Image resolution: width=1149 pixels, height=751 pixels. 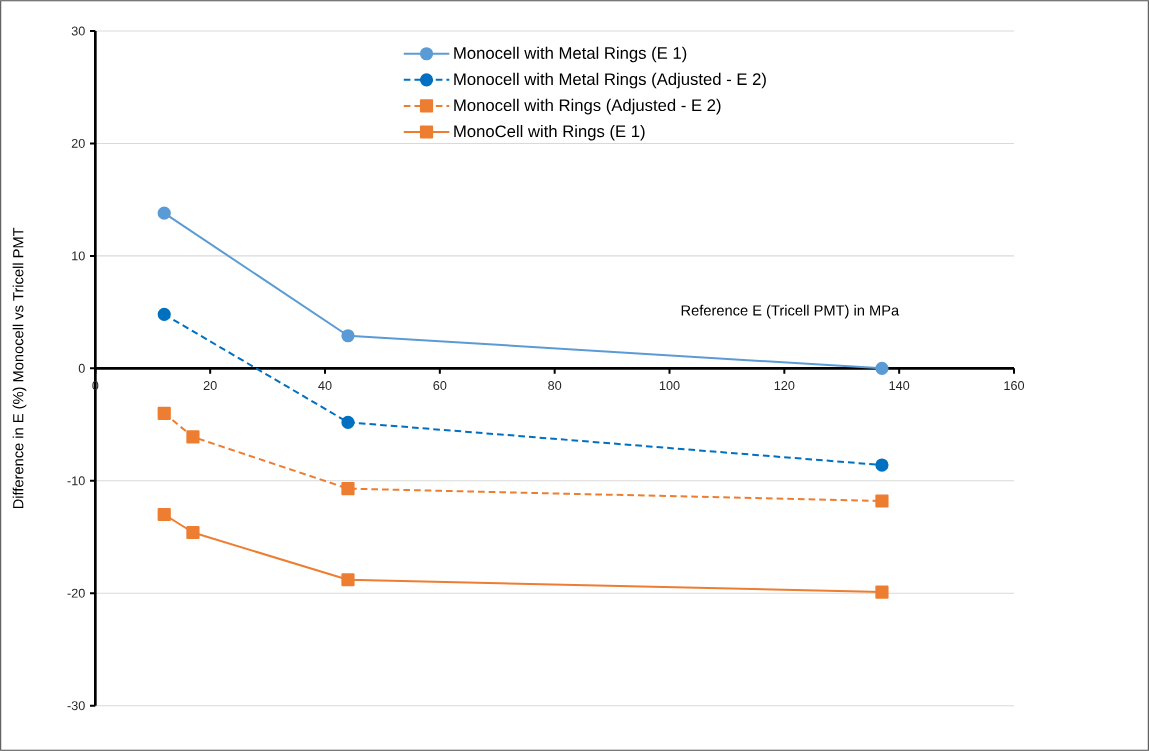 What do you see at coordinates (899, 386) in the screenshot?
I see `x-tick-label: 140` at bounding box center [899, 386].